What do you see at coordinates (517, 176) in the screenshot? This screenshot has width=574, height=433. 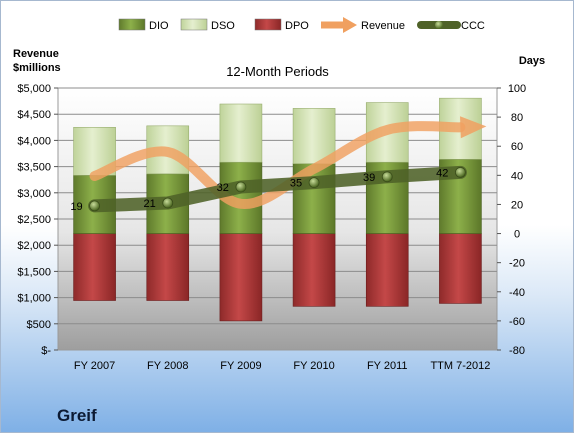 I see `right-tick-label: 40` at bounding box center [517, 176].